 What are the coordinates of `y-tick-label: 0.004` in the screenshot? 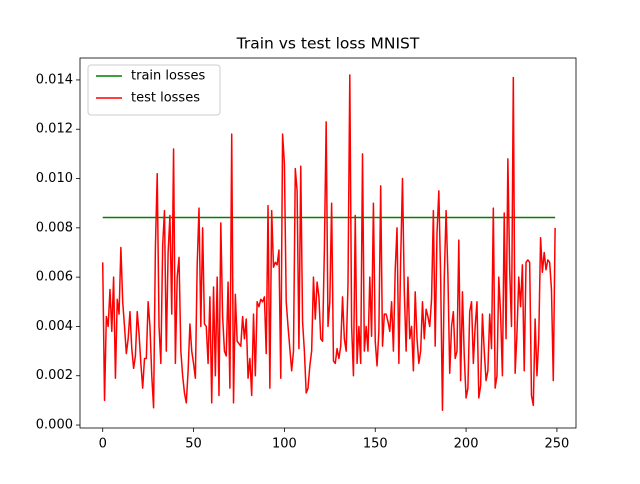 It's located at (54, 326).